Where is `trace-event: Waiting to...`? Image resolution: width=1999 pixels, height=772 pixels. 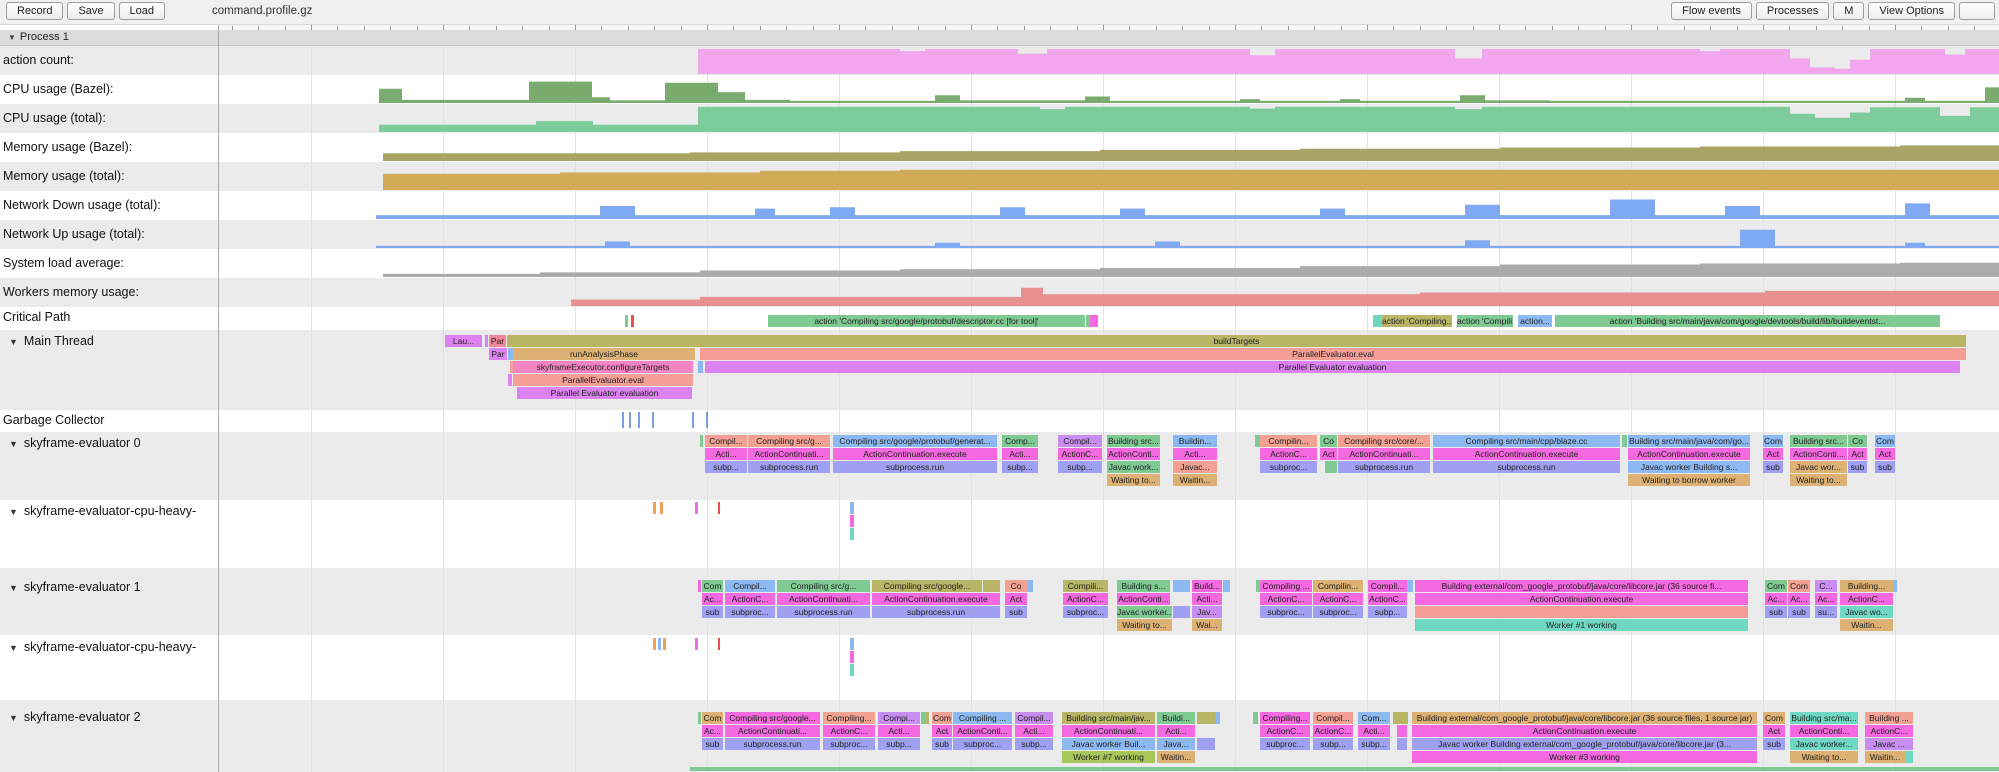
trace-event: Waiting to... is located at coordinates (1133, 480).